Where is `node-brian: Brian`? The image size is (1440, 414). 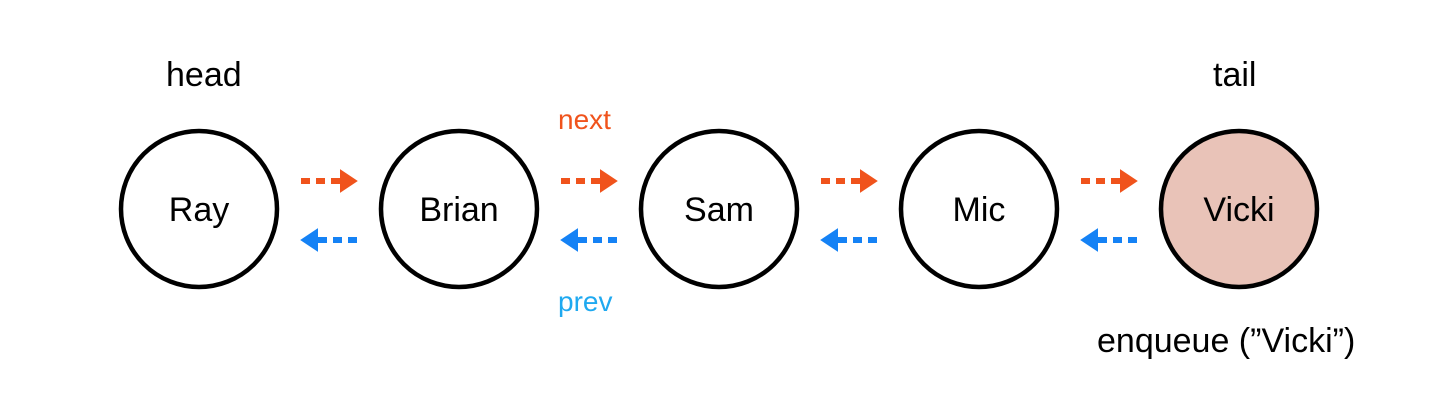
node-brian: Brian is located at coordinates (459, 209).